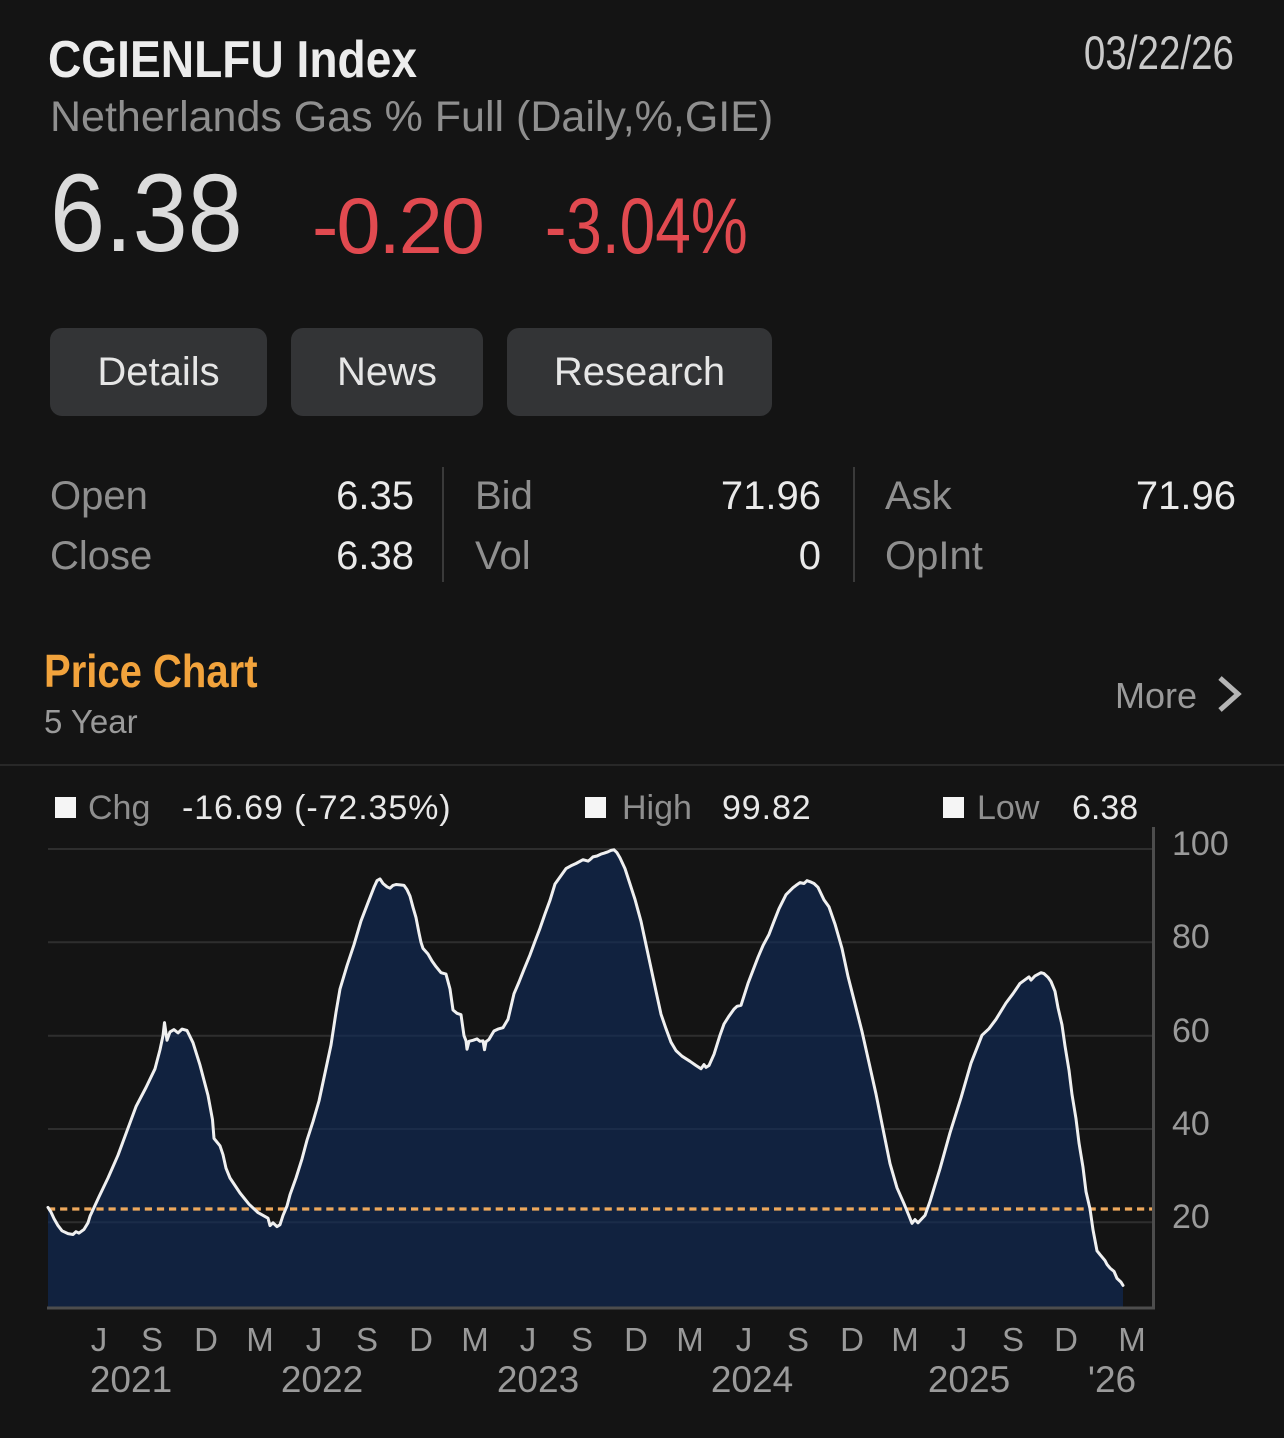 The height and width of the screenshot is (1438, 1284). I want to click on svg-text: 100, so click(1200, 844).